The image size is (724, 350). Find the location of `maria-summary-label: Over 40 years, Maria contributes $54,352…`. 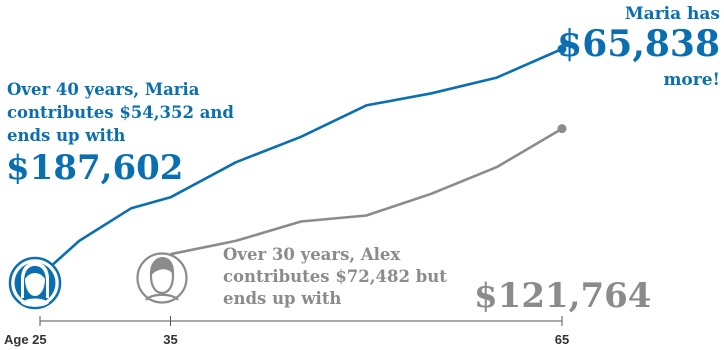

maria-summary-label: Over 40 years, Maria contributes $54,352… is located at coordinates (120, 112).